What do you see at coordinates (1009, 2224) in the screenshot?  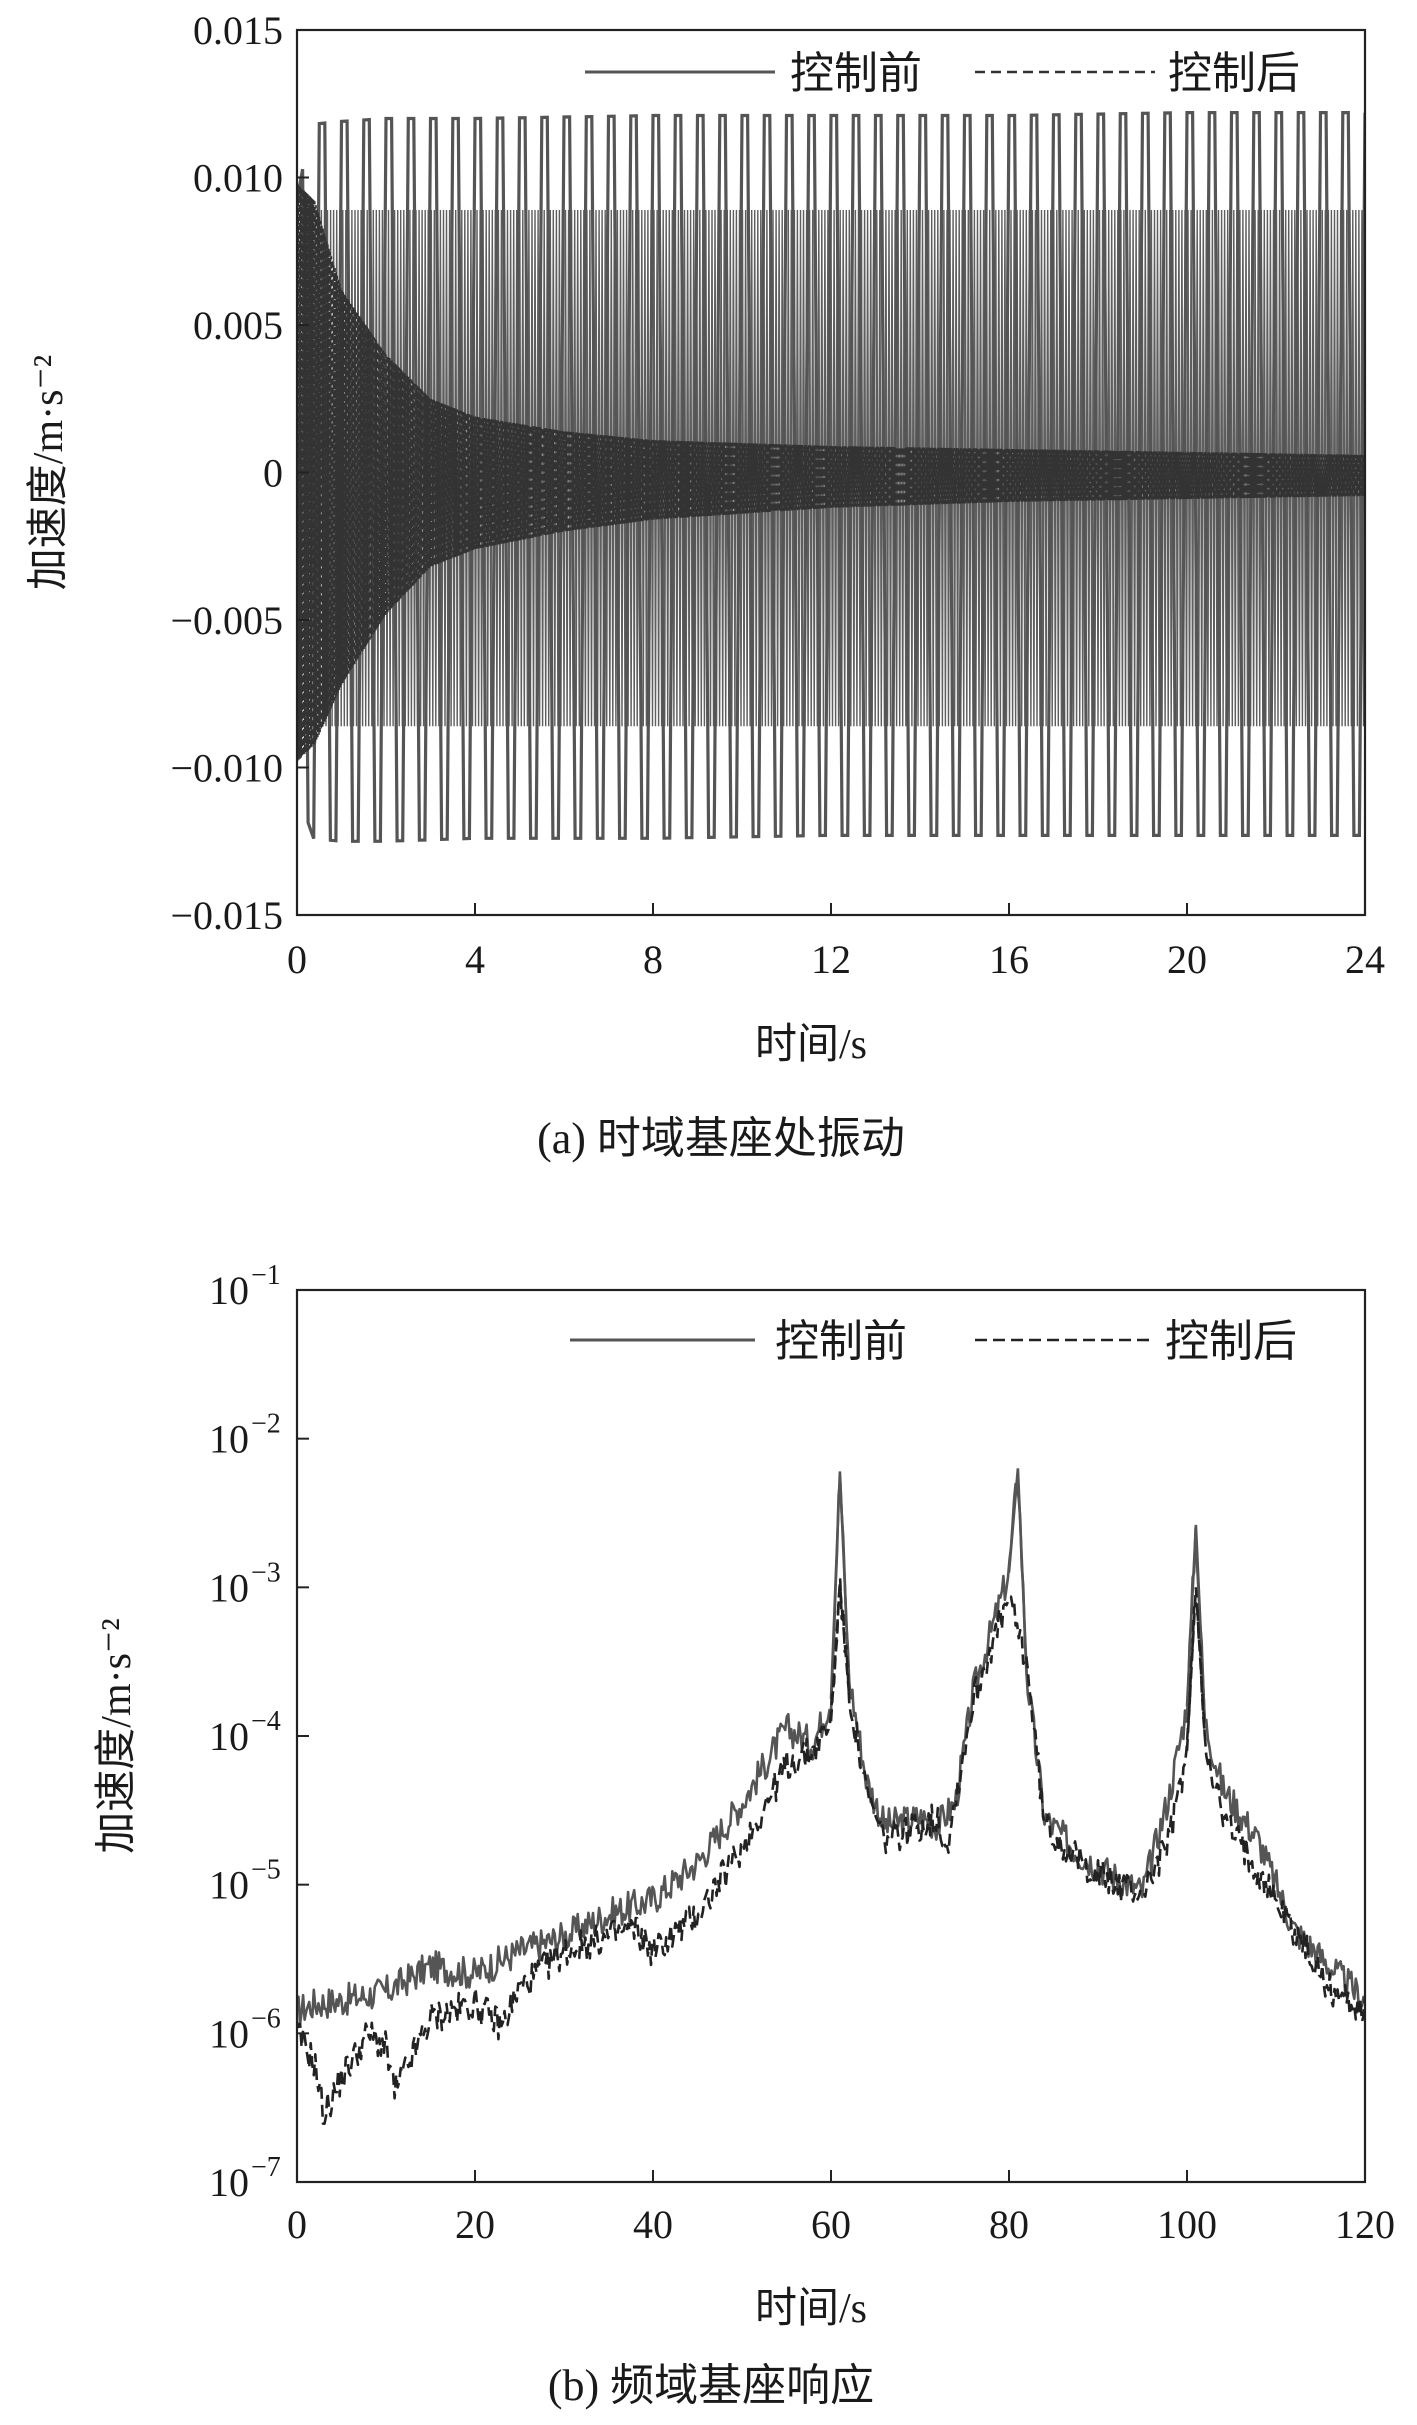 I see `x-tick-label: 80` at bounding box center [1009, 2224].